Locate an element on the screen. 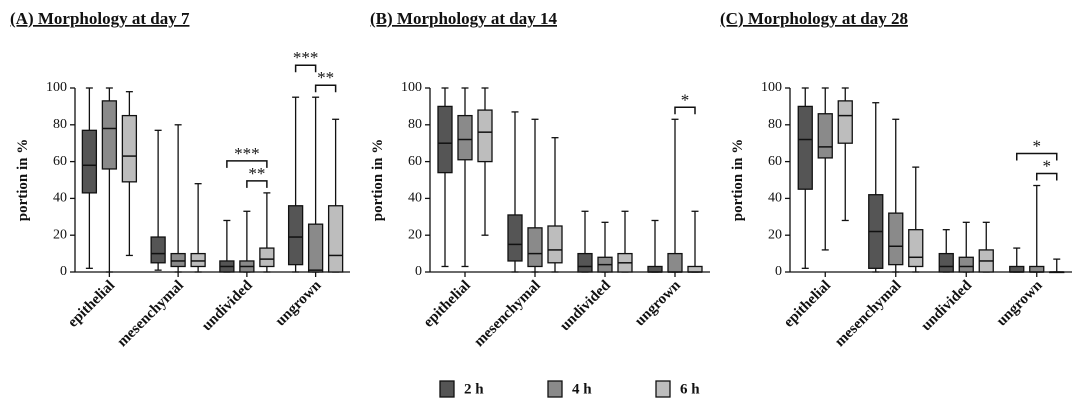  panel-title: (B) Morphology at day 14 is located at coordinates (464, 18).